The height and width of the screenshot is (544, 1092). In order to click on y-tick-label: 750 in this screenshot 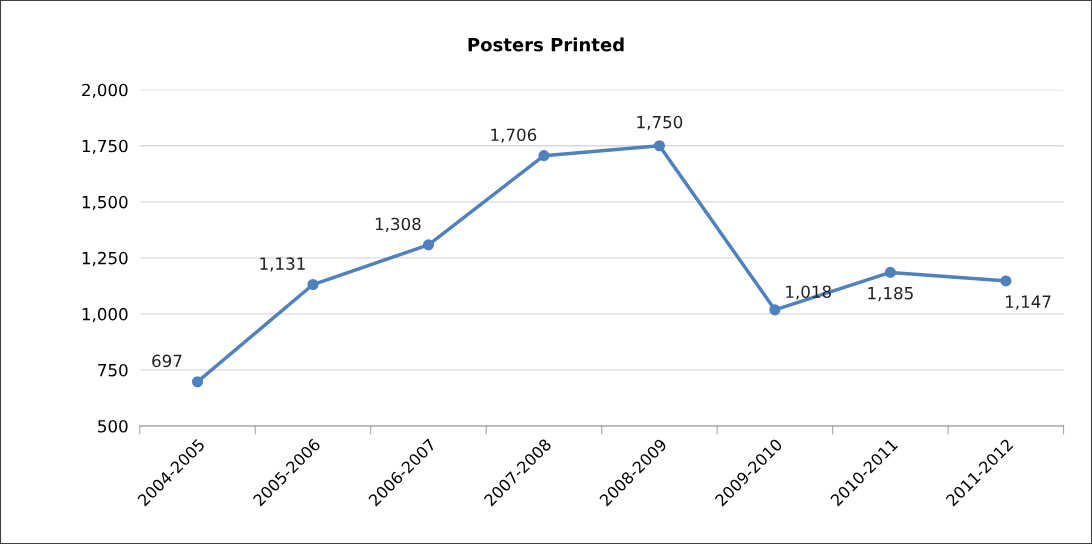, I will do `click(113, 370)`.